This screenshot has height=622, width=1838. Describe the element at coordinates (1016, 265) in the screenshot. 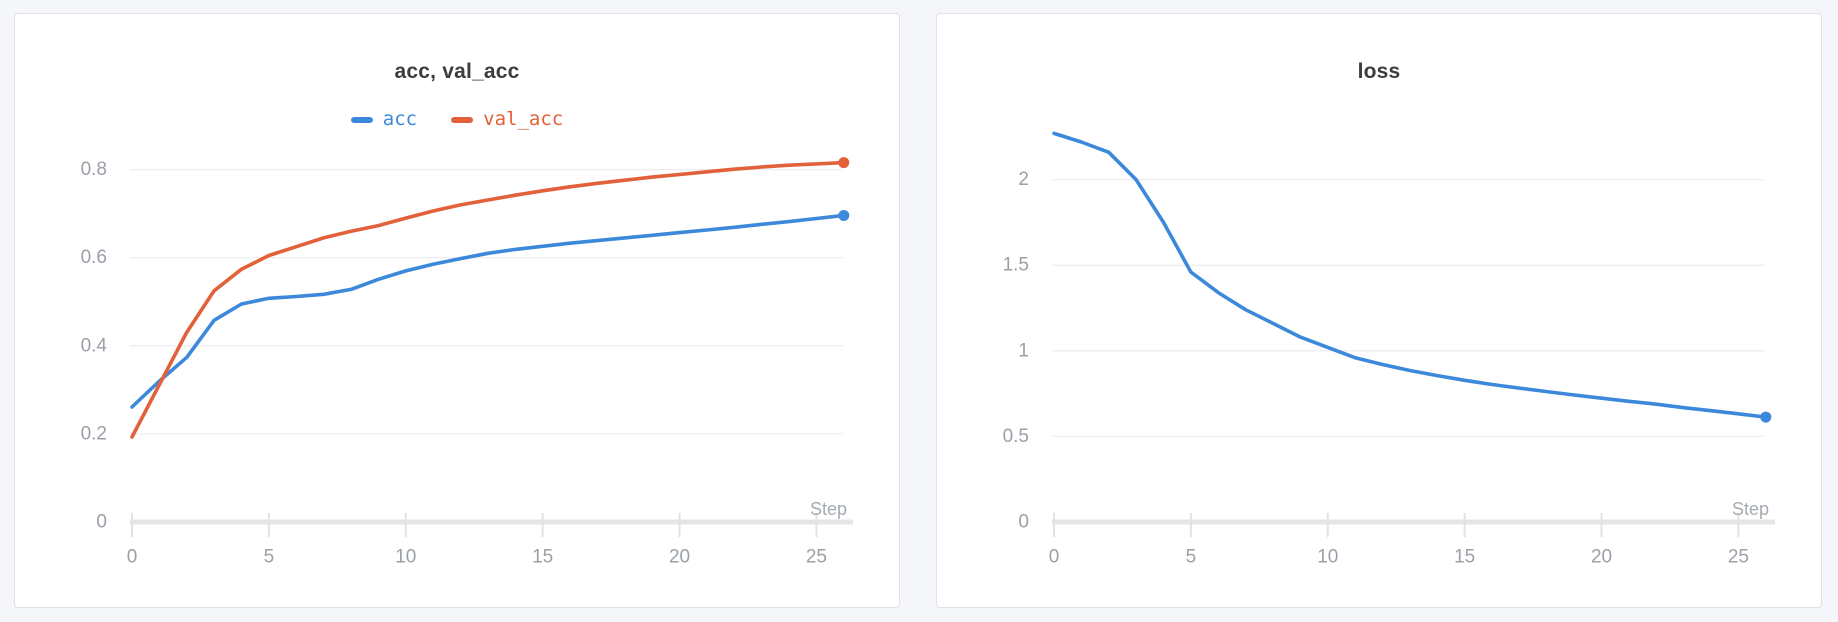

I see `y-tick-label: 1.5` at that location.